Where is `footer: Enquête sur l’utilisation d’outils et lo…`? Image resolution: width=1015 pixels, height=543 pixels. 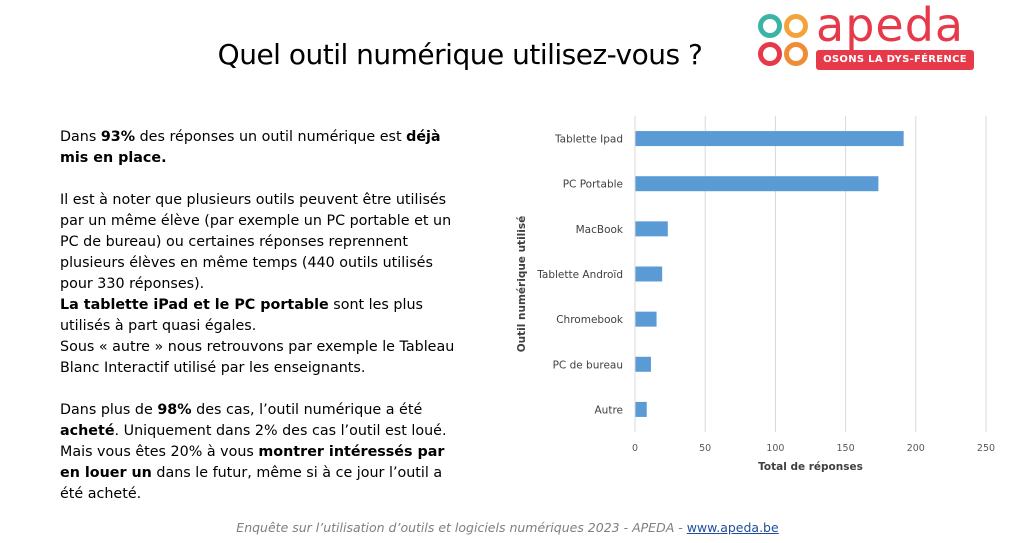
footer: Enquête sur l’utilisation d’outils et lo… is located at coordinates (507, 527).